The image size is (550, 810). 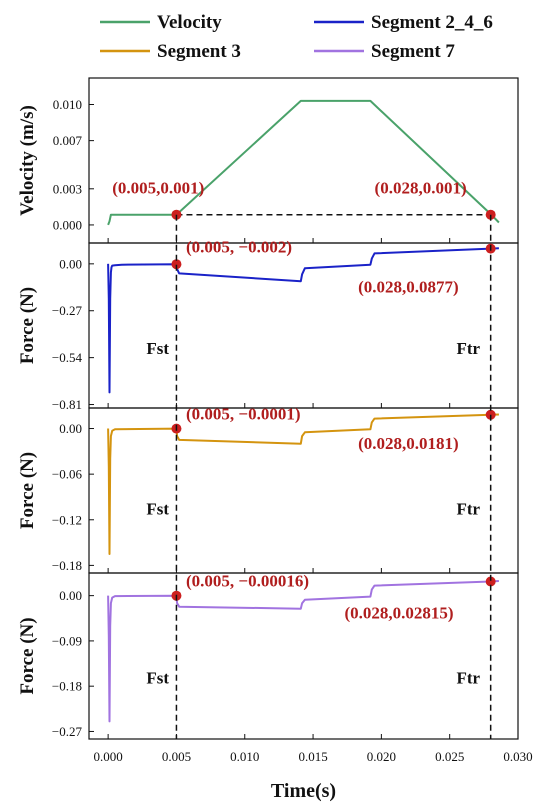 What do you see at coordinates (67, 640) in the screenshot?
I see `y-tick-label: −0.09` at bounding box center [67, 640].